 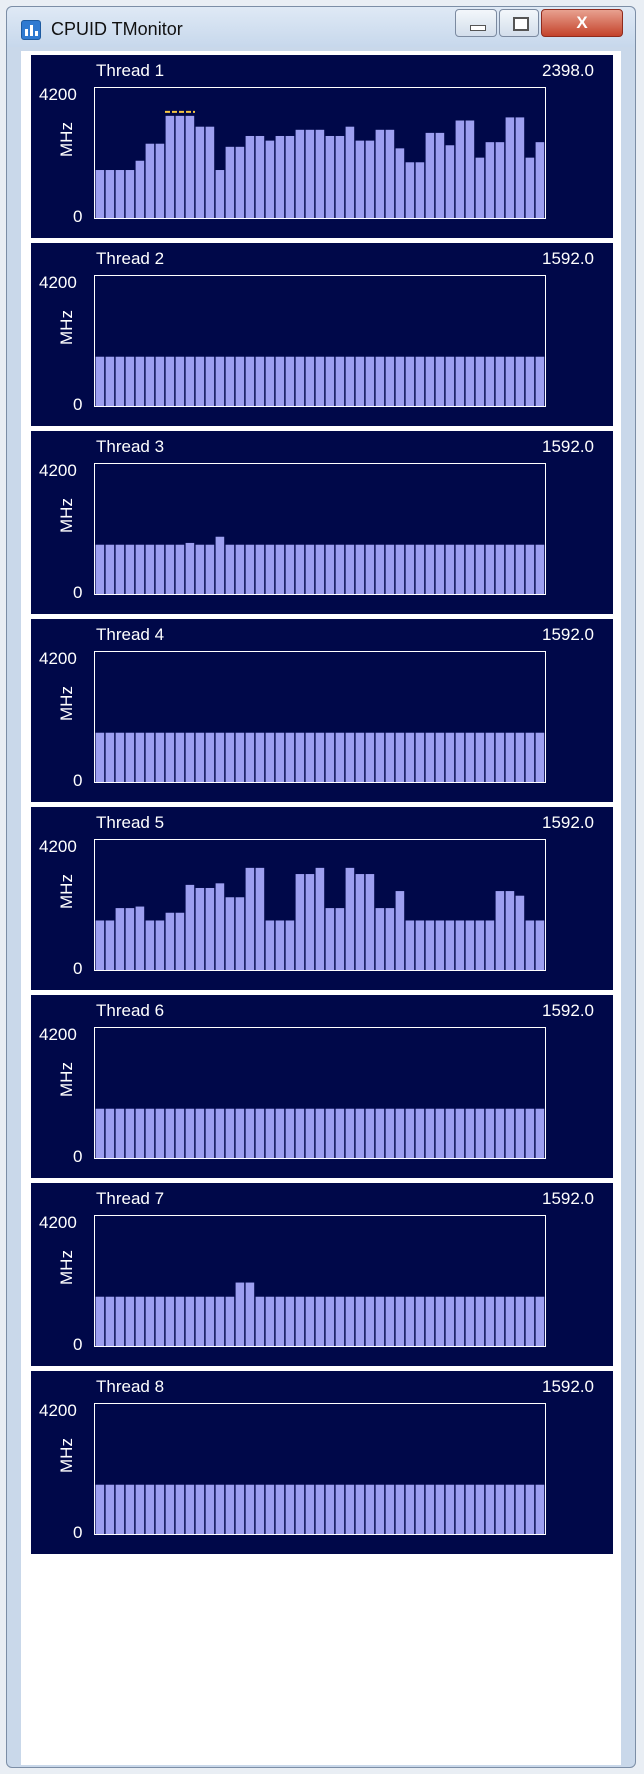 I want to click on thread-frequency-value: 2398.0, so click(x=568, y=70).